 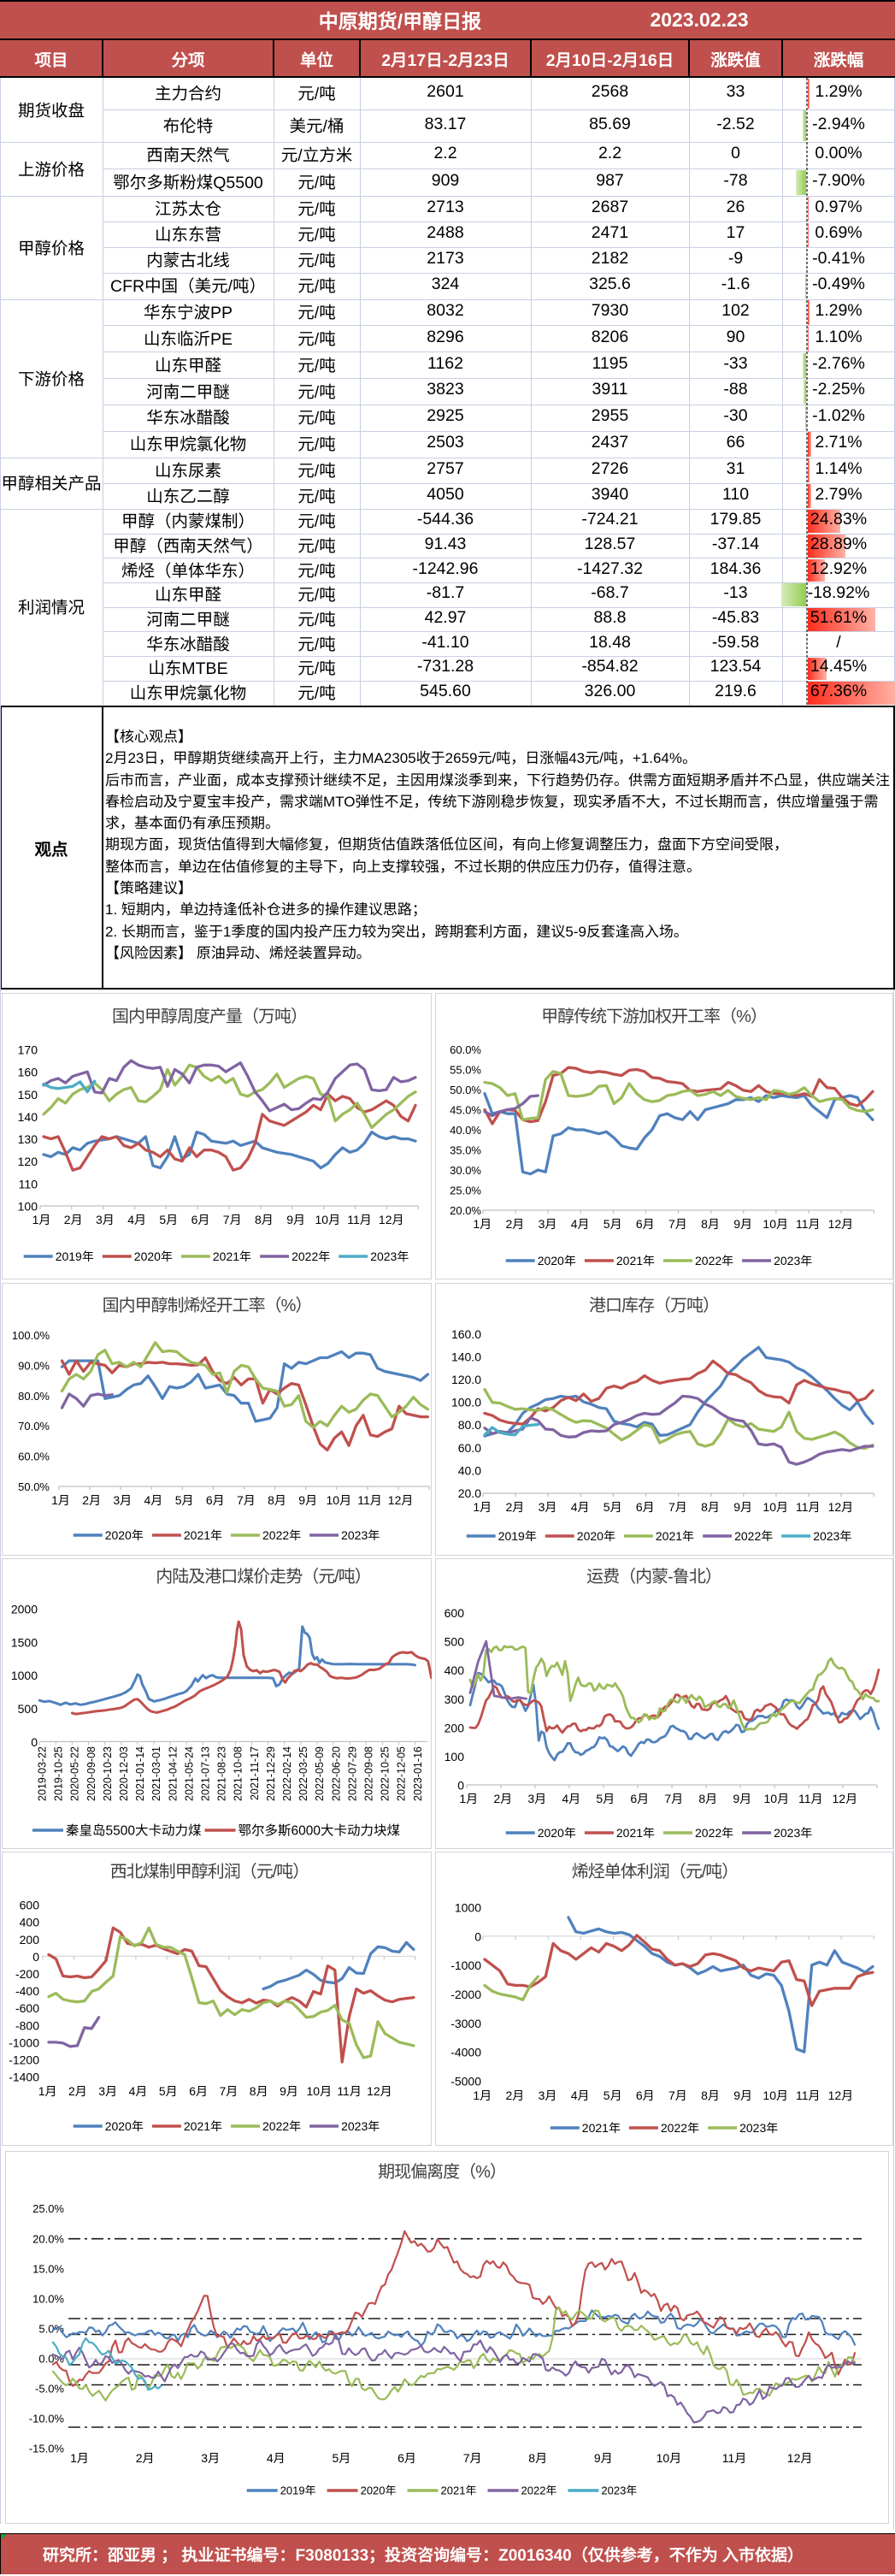 I want to click on svg-text: 60.0, so click(x=469, y=1448).